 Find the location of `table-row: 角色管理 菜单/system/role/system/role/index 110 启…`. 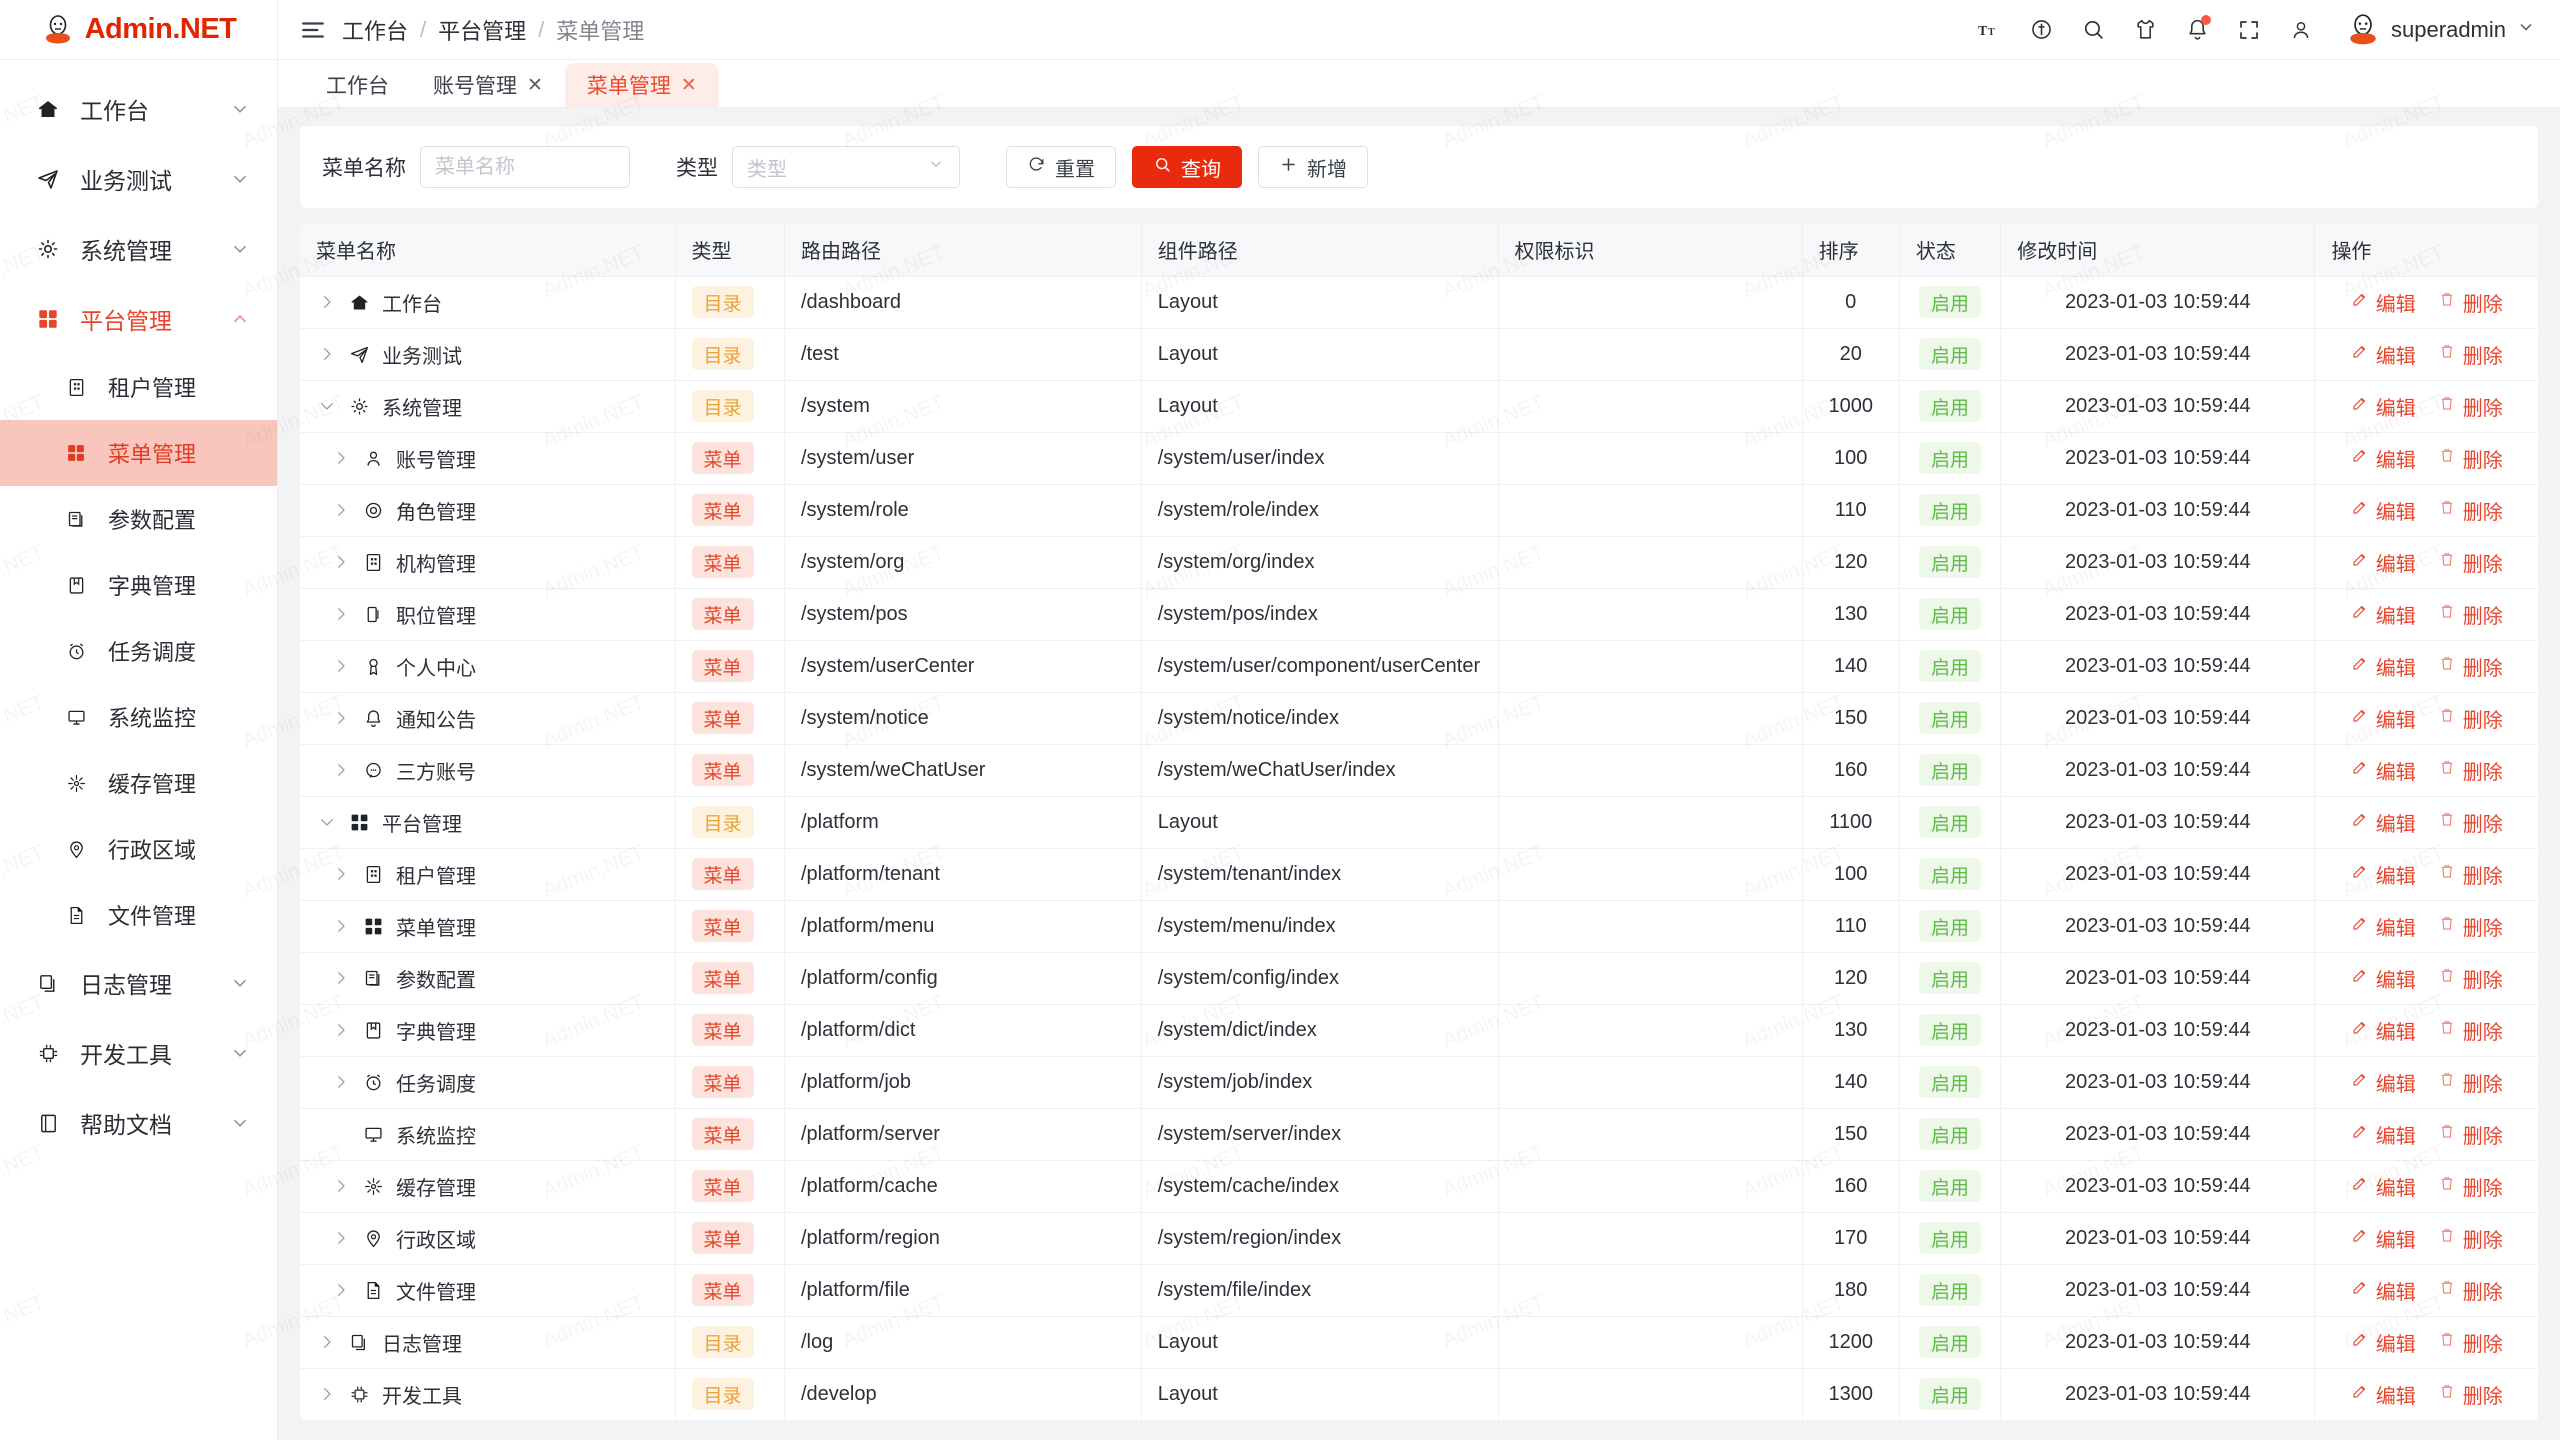

table-row: 角色管理 菜单/system/role/system/role/index 110 启… is located at coordinates (1419, 510).